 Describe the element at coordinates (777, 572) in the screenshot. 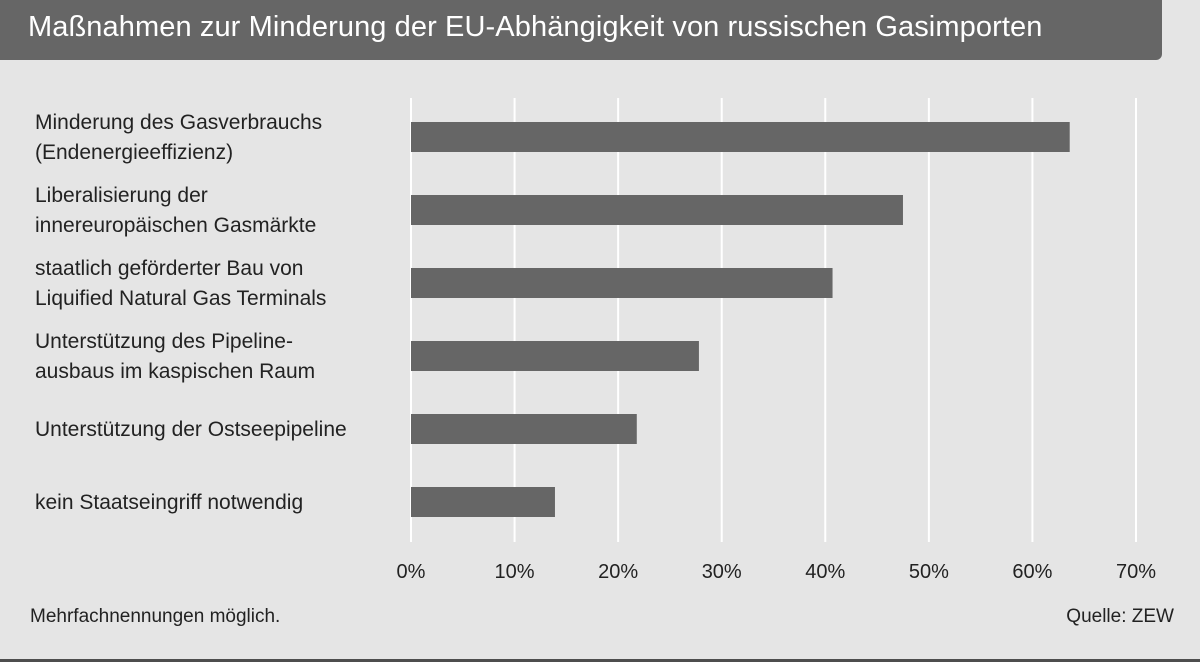

I see `x-tick-labels: 0% 10% 20% 30% 40% 50% 60% 70%` at that location.